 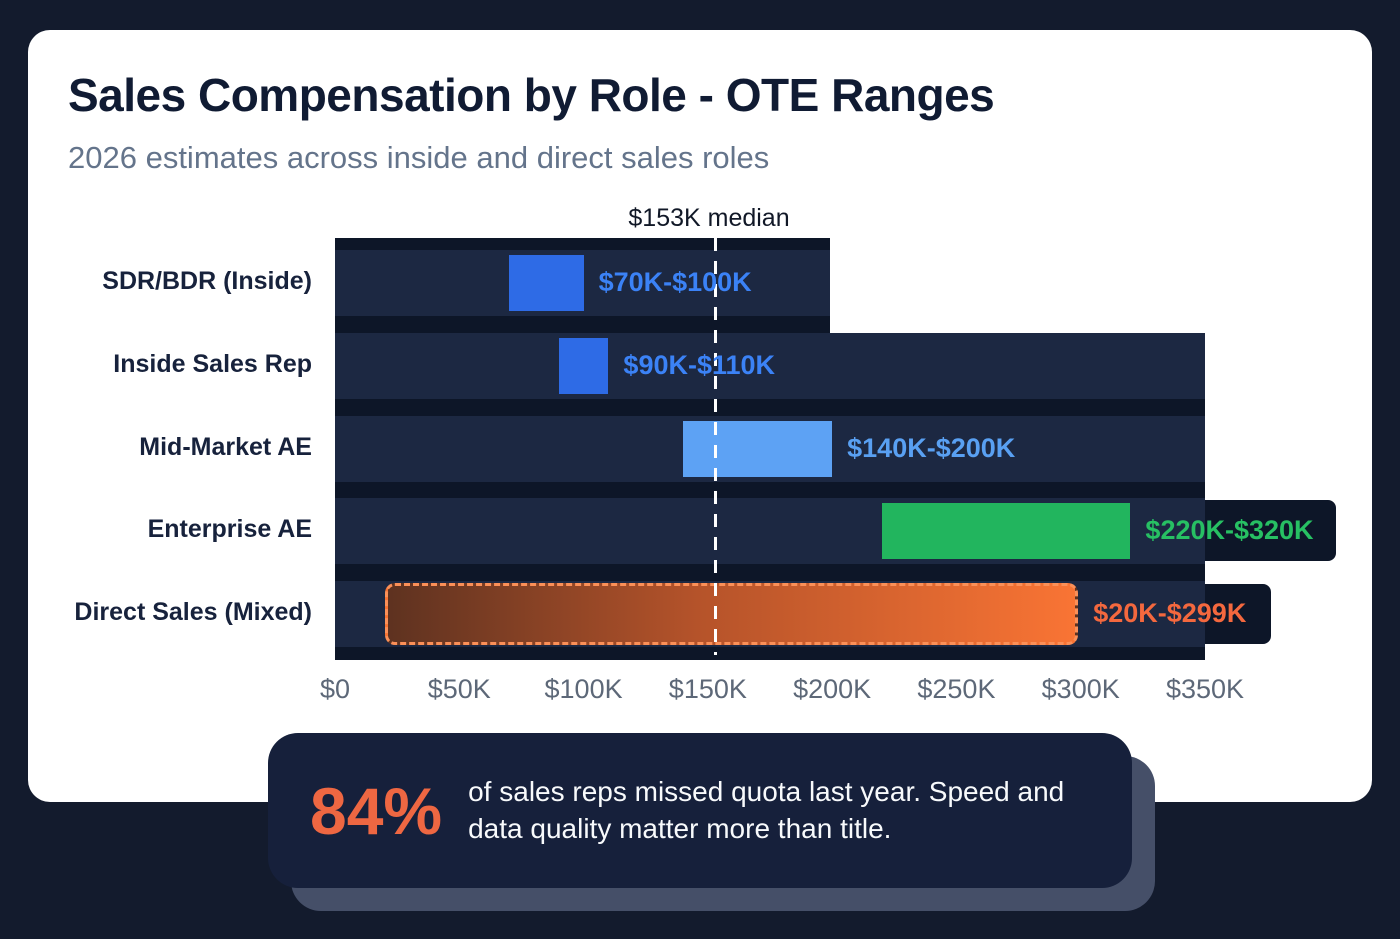 What do you see at coordinates (225, 447) in the screenshot?
I see `category-label: Mid-Market AE` at bounding box center [225, 447].